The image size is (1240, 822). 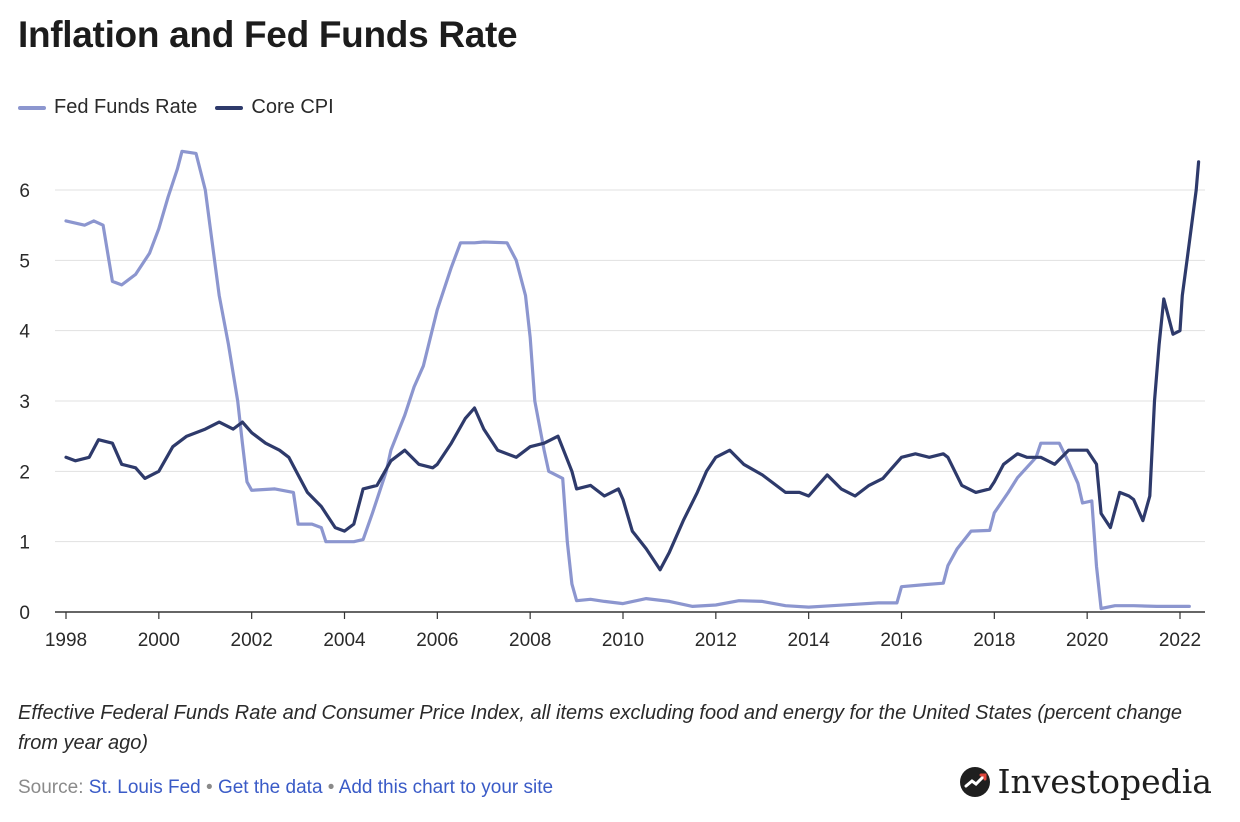 What do you see at coordinates (24, 613) in the screenshot?
I see `y-tick-label: 0` at bounding box center [24, 613].